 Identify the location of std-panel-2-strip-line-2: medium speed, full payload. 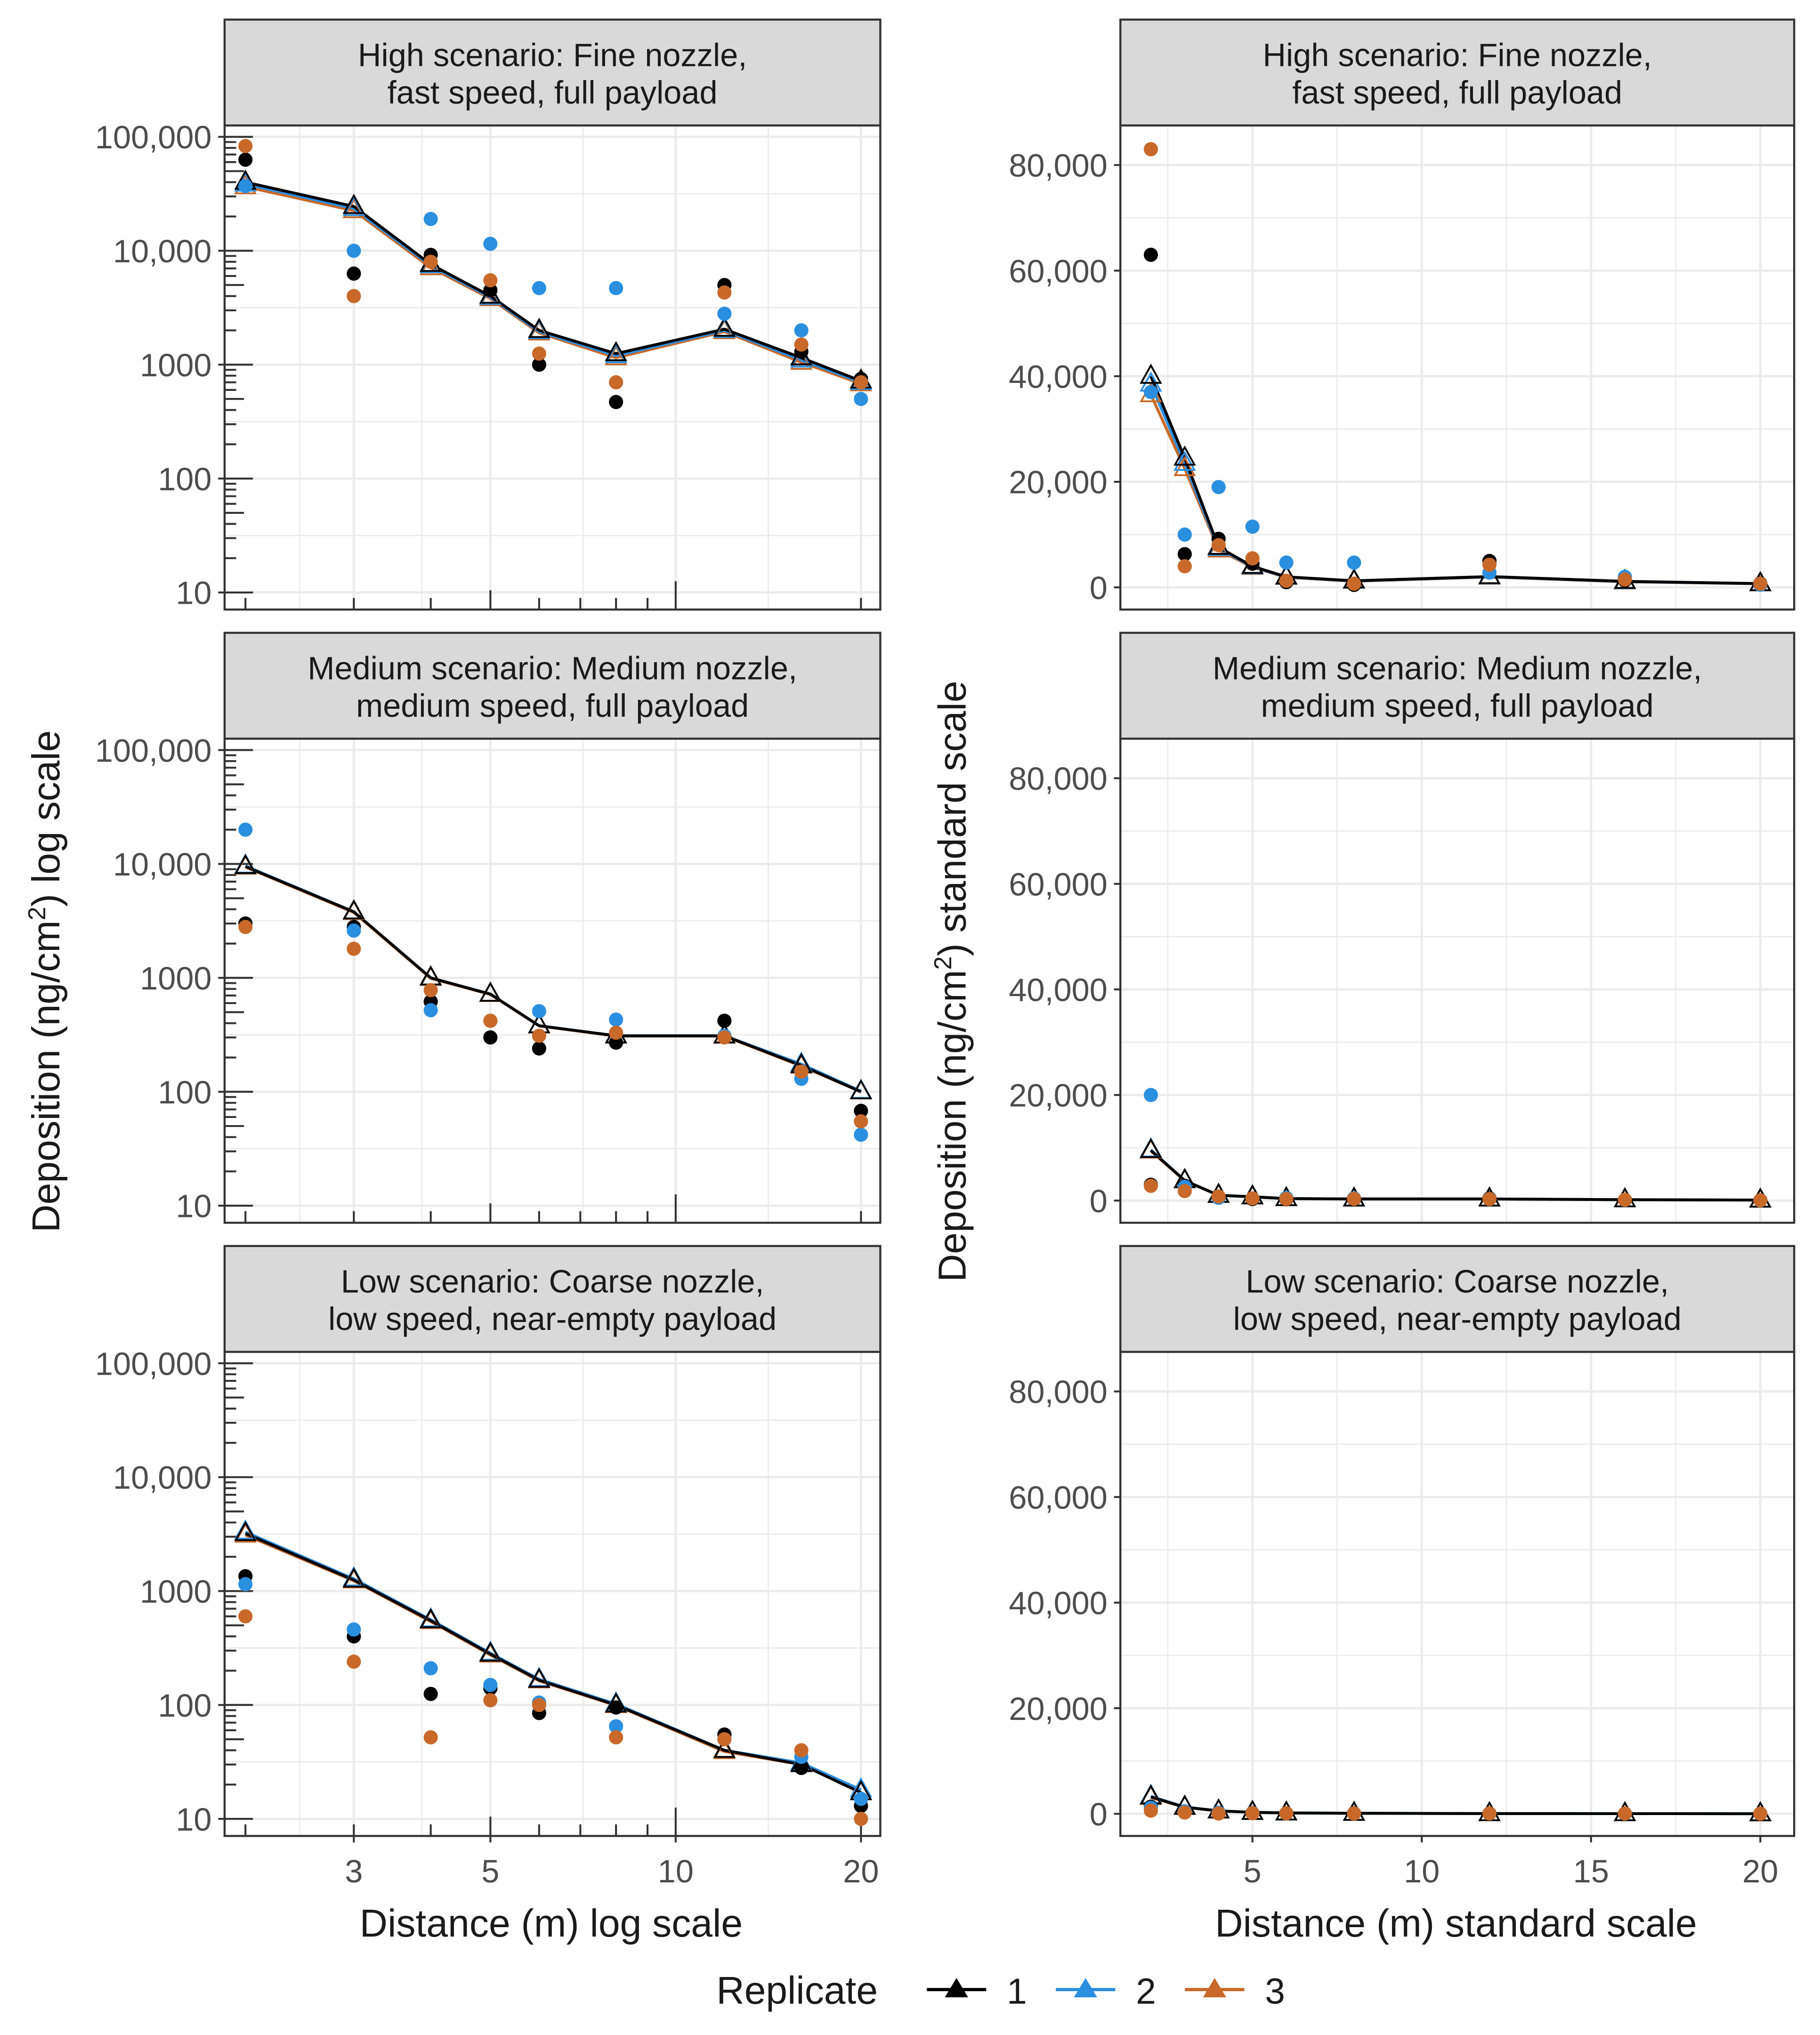
(1457, 706).